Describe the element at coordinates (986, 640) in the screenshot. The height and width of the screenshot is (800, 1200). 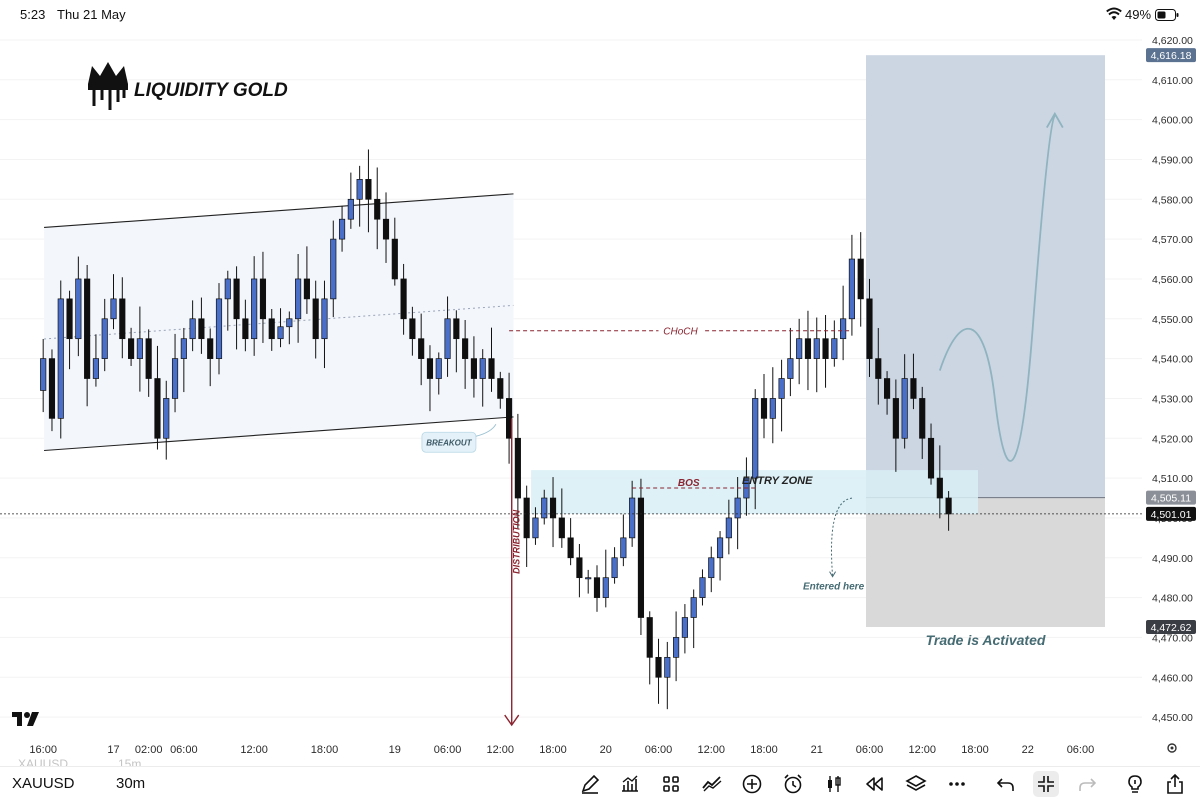
I see `trade-status-label: Trade is Activated` at that location.